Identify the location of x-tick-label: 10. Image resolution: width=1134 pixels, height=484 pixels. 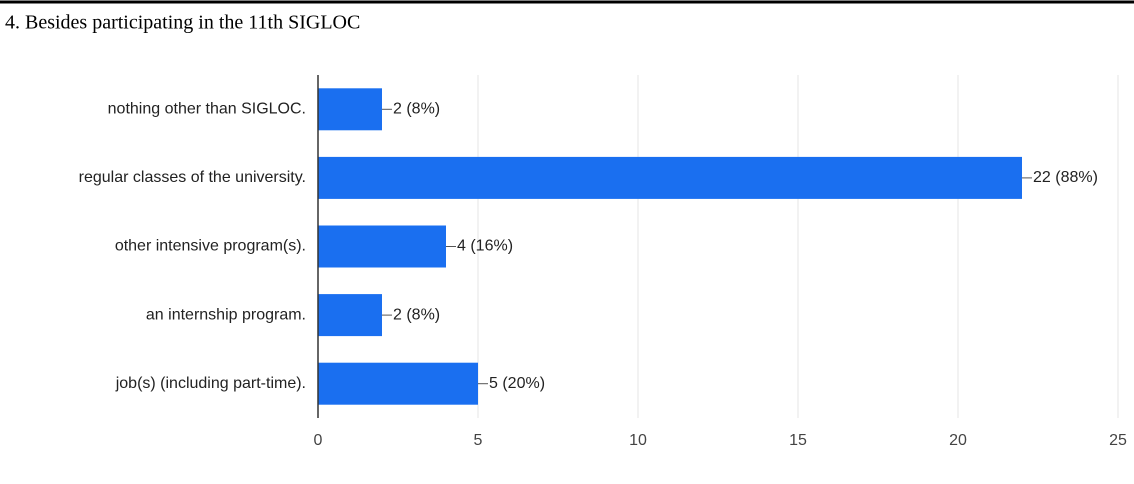
(638, 440).